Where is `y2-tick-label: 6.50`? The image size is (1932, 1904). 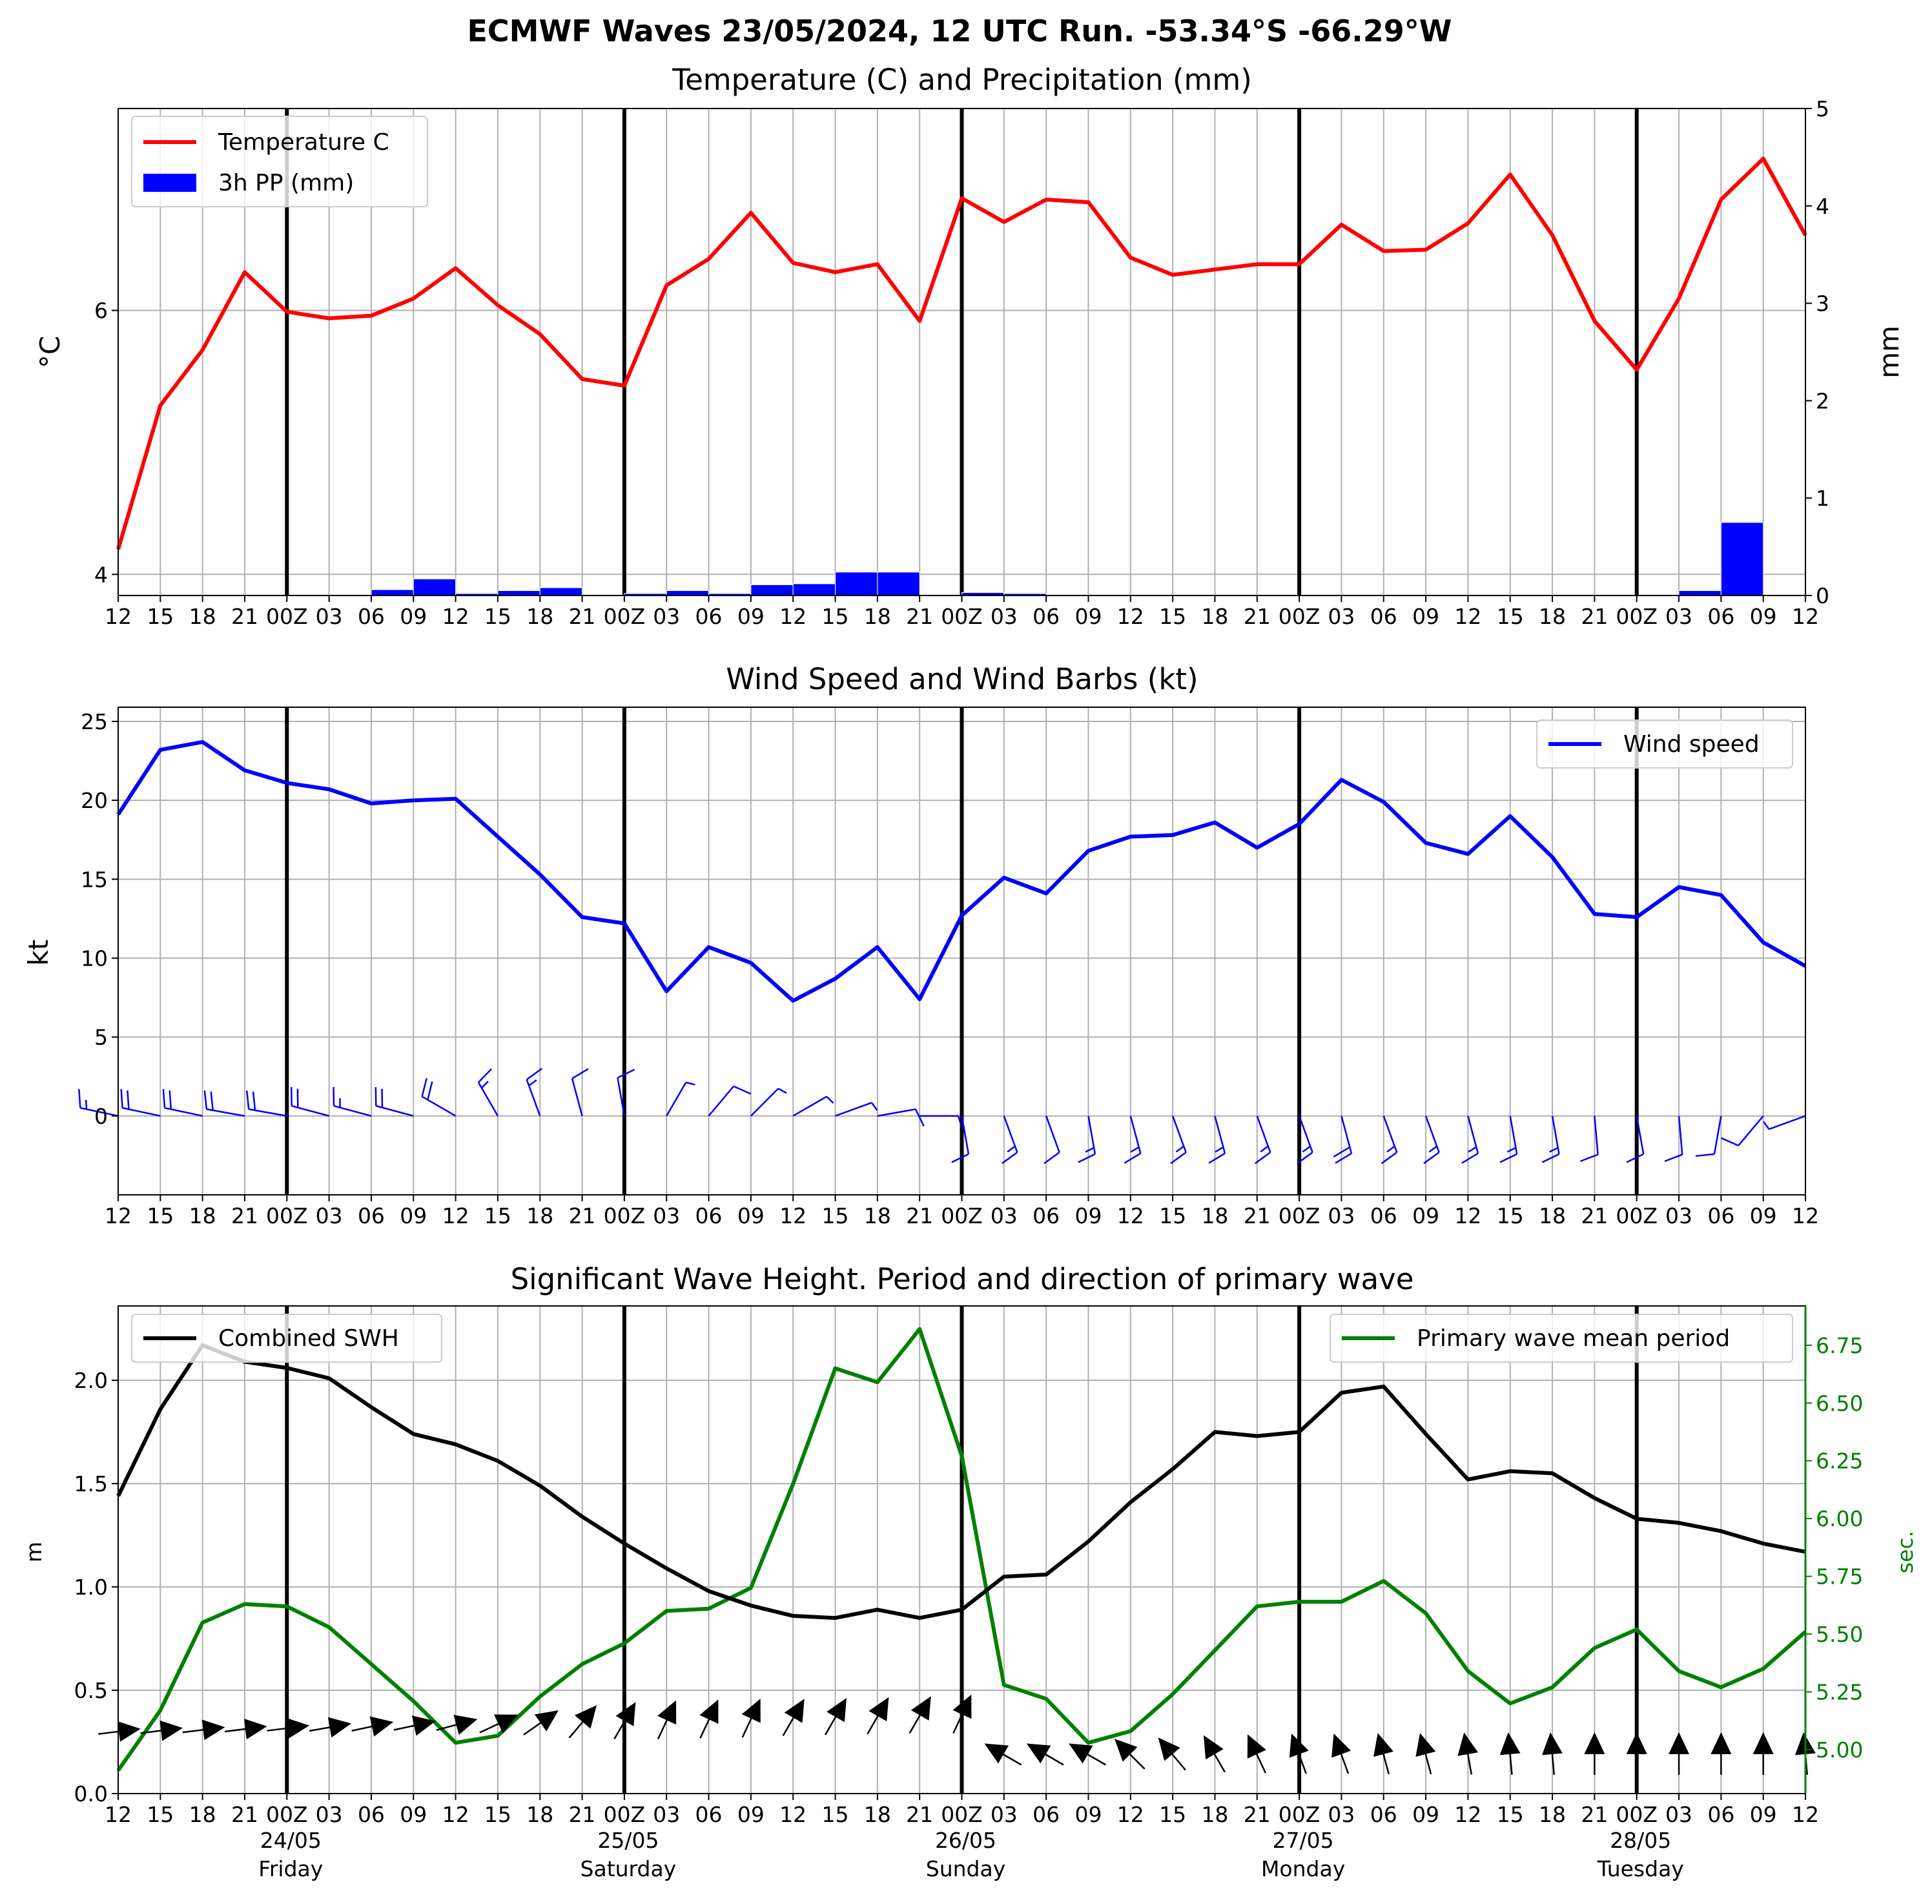 y2-tick-label: 6.50 is located at coordinates (1839, 1403).